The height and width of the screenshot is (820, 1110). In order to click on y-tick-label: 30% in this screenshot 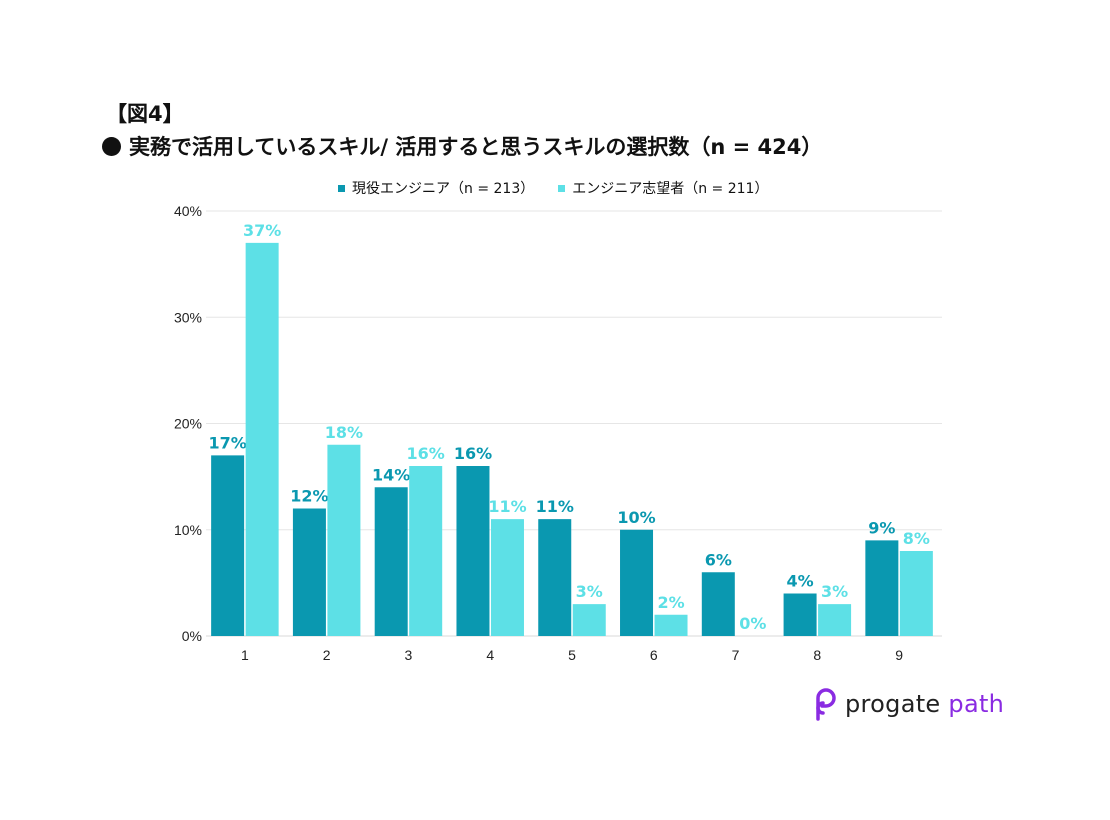, I will do `click(188, 317)`.